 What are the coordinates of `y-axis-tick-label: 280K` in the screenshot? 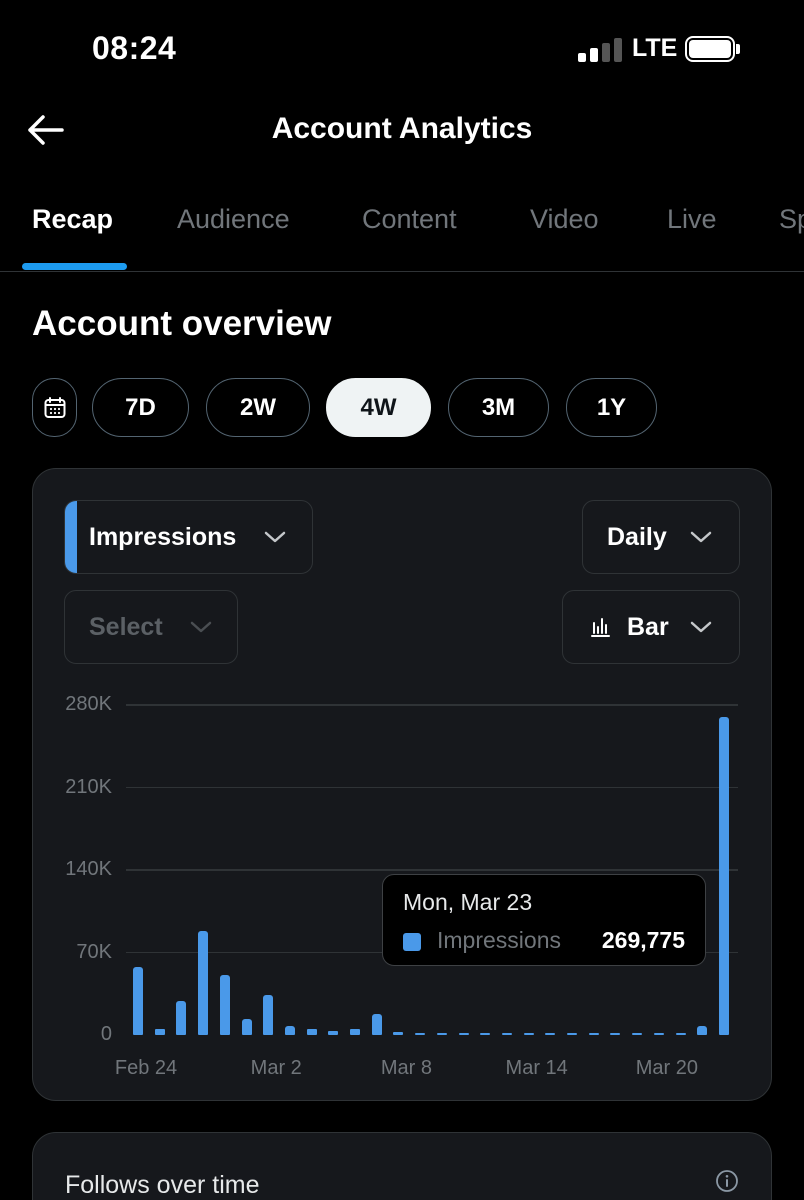 It's located at (88, 704).